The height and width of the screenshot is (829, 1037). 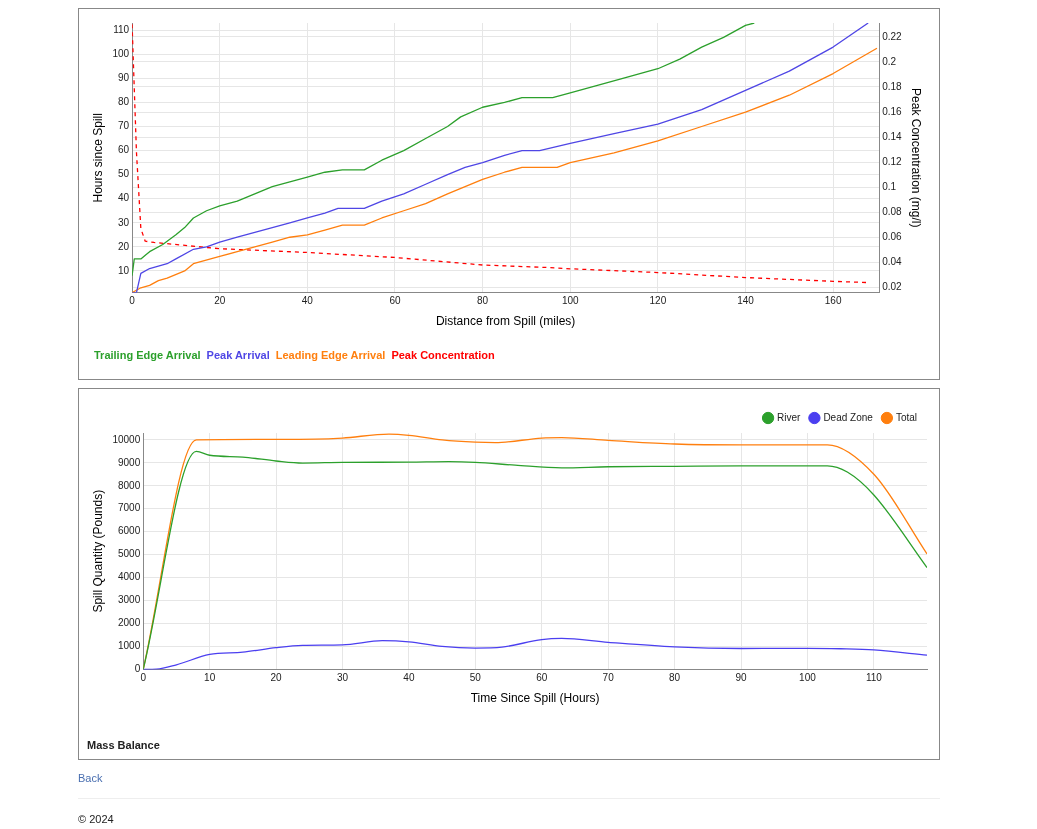 I want to click on y2-tick-label: 0.04, so click(x=892, y=262).